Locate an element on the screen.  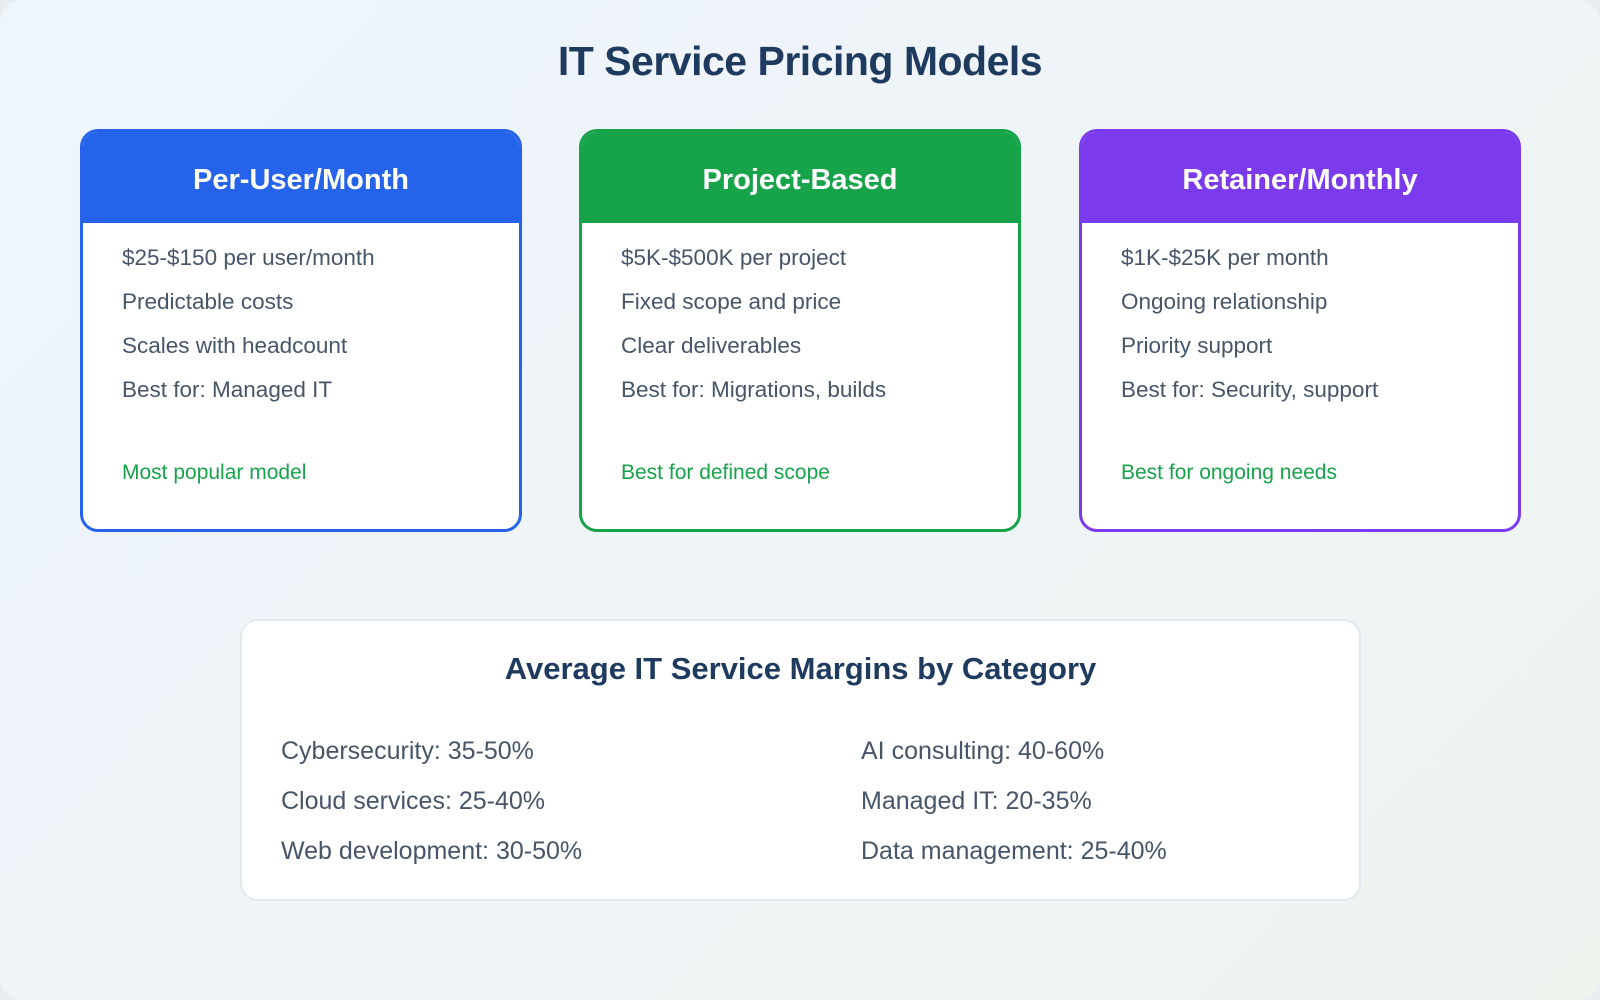
card-heading: Per-User/Month is located at coordinates (301, 177).